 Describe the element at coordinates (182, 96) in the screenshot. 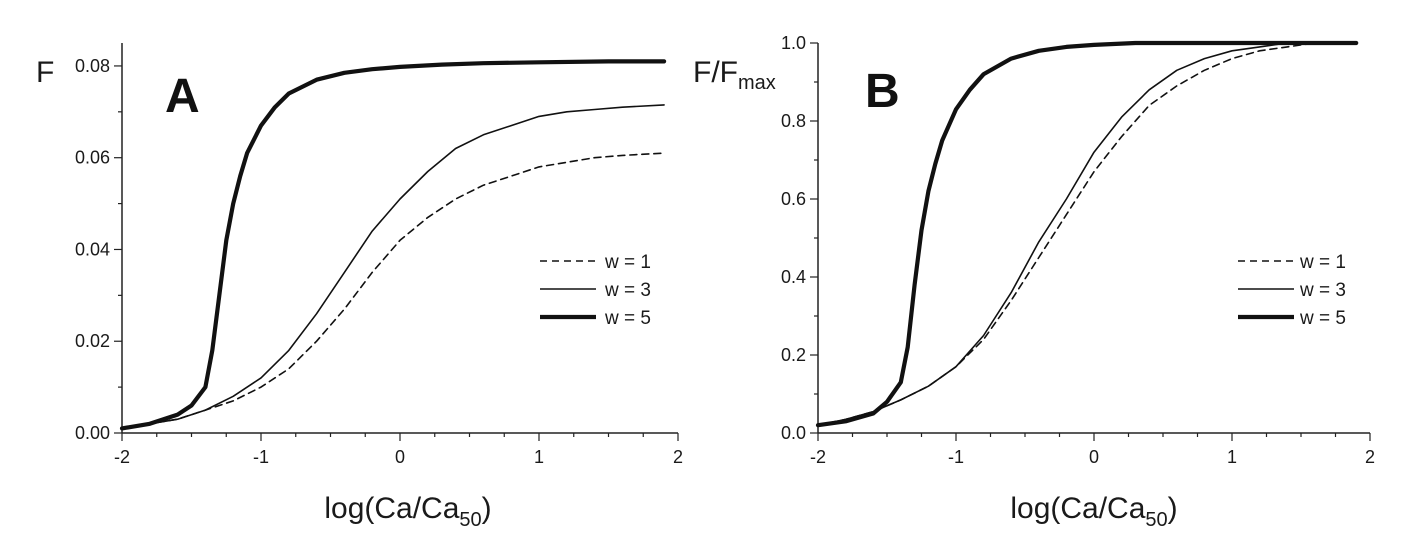

I see `panel-letter: A` at that location.